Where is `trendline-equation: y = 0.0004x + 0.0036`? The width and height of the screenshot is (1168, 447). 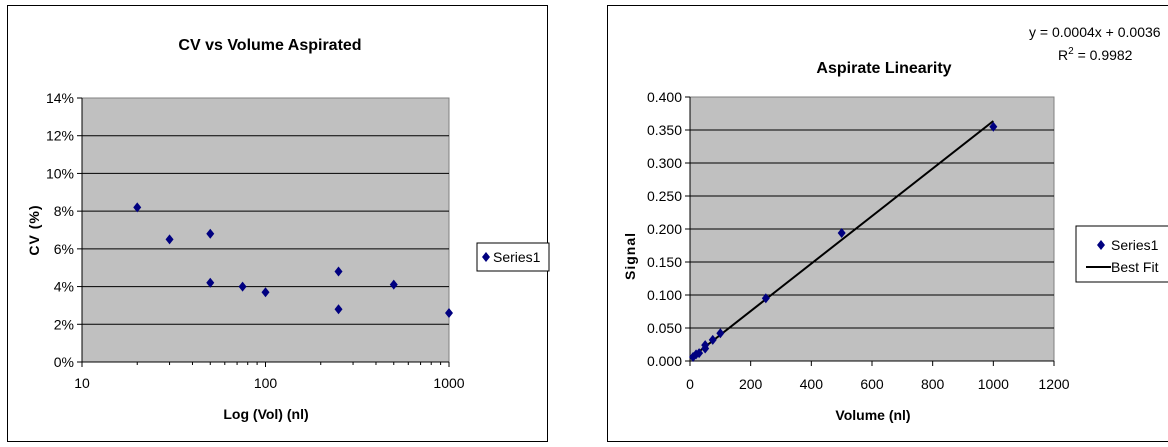 trendline-equation: y = 0.0004x + 0.0036 is located at coordinates (1095, 32).